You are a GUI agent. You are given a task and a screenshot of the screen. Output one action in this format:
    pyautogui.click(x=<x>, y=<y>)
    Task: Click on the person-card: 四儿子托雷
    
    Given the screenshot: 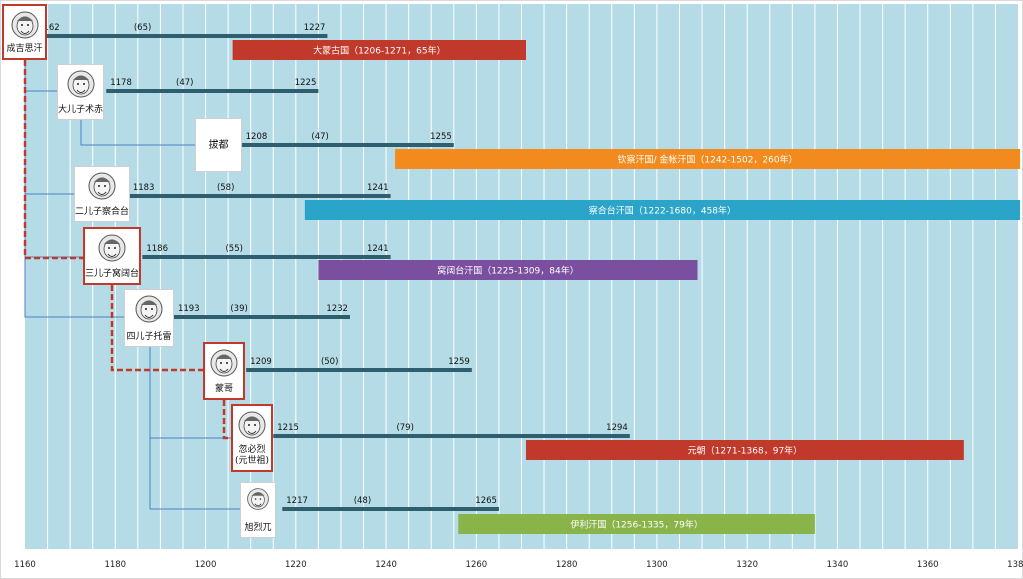 What is the action you would take?
    pyautogui.click(x=149, y=318)
    